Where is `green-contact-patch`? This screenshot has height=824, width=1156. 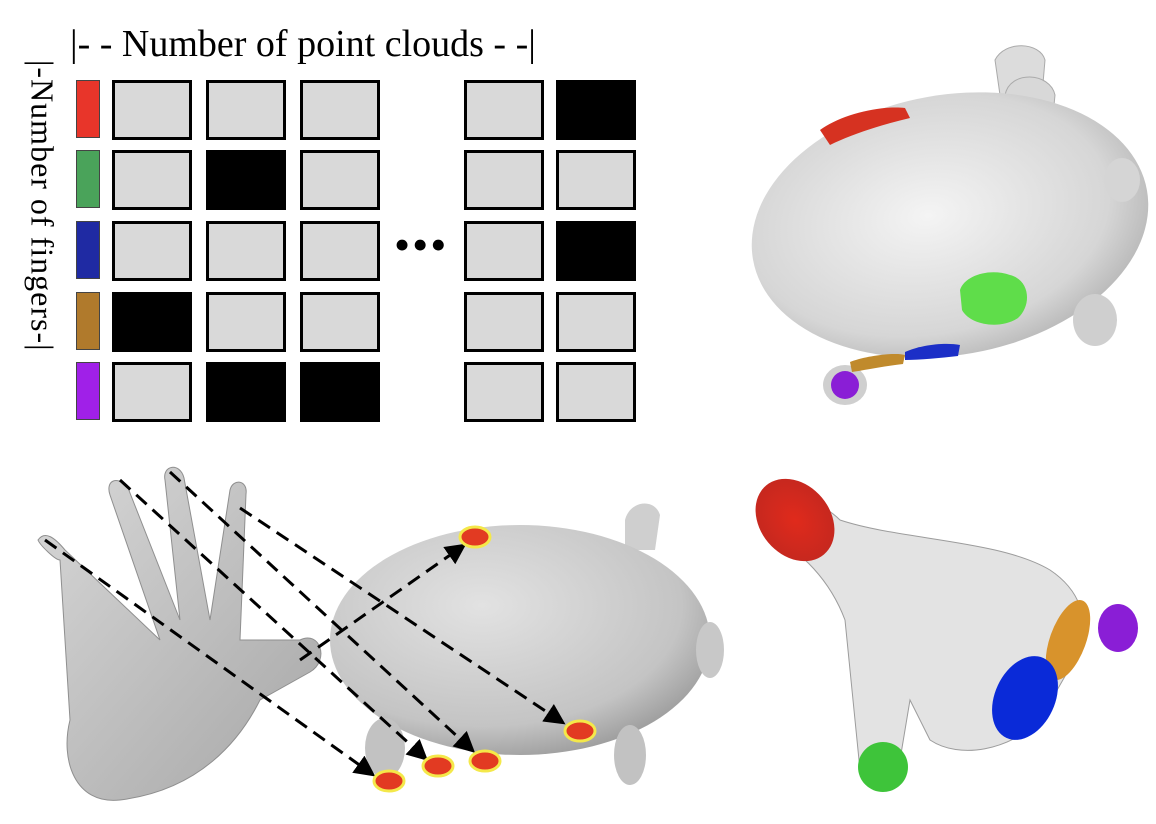
green-contact-patch is located at coordinates (994, 298).